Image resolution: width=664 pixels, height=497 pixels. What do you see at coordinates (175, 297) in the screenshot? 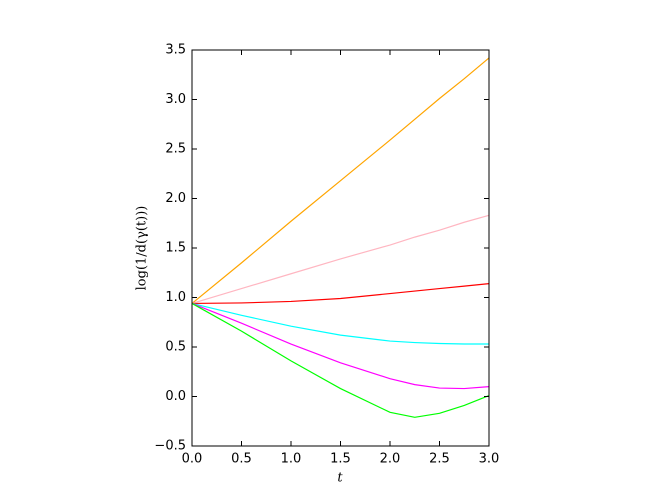
I see `y-tick-label: 1.0` at bounding box center [175, 297].